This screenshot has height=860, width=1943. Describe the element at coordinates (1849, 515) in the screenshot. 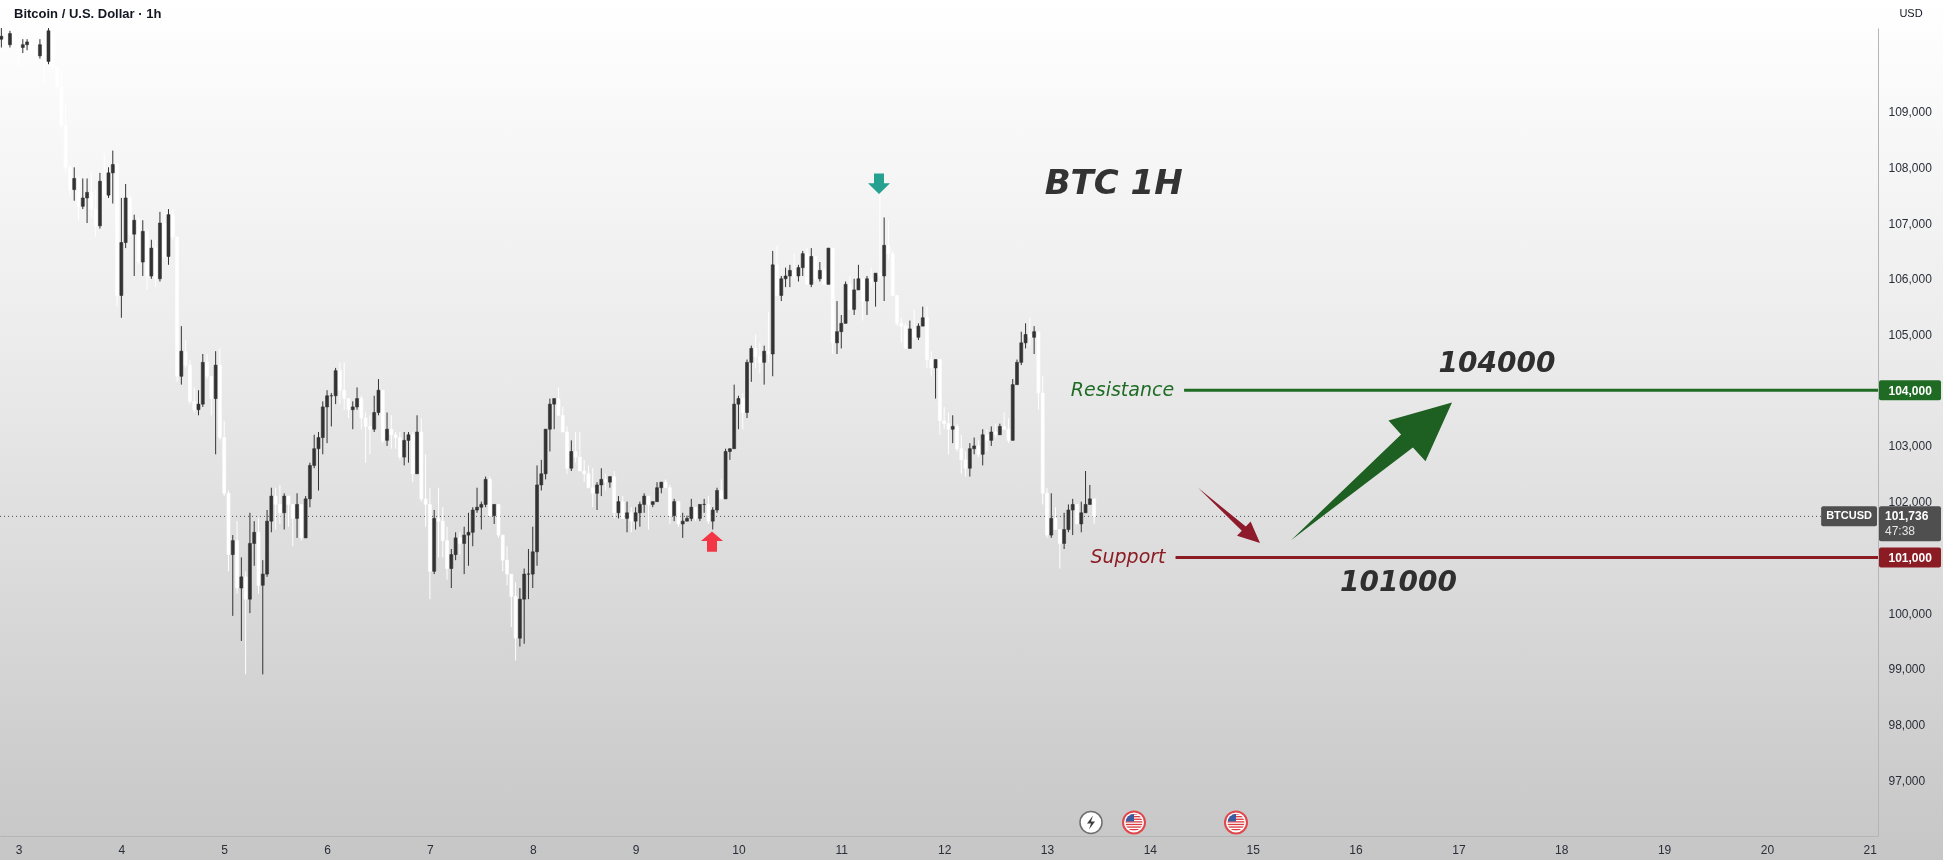

I see `ref-line-label: BTCUSD` at that location.